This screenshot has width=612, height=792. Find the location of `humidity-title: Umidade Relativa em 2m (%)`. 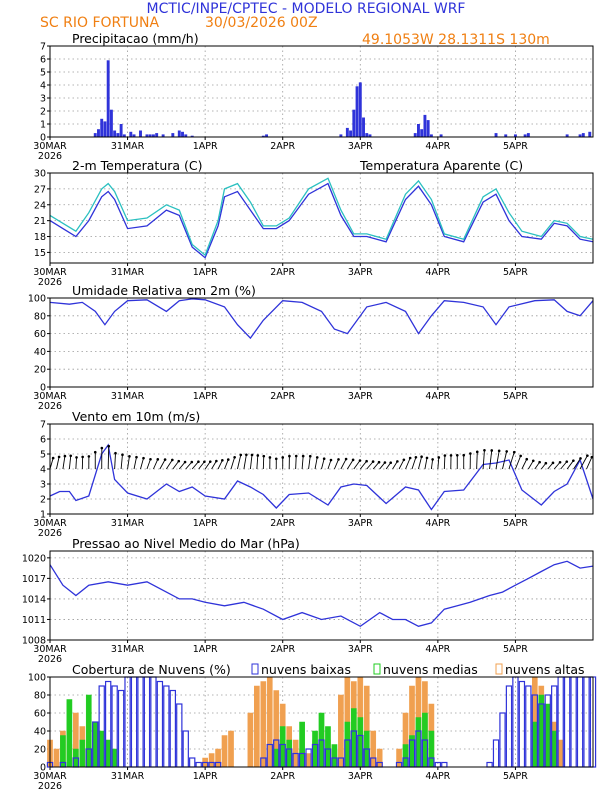

humidity-title: Umidade Relativa em 2m (%) is located at coordinates (164, 290).